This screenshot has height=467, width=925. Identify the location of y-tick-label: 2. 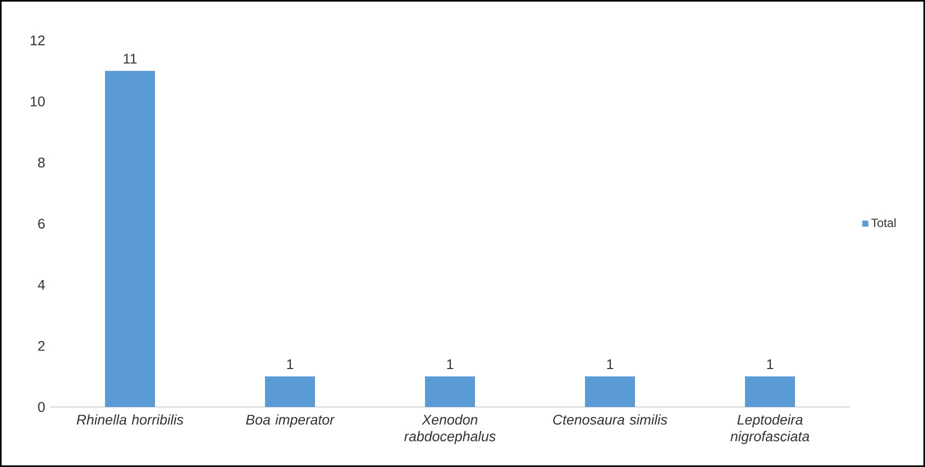
(41, 346).